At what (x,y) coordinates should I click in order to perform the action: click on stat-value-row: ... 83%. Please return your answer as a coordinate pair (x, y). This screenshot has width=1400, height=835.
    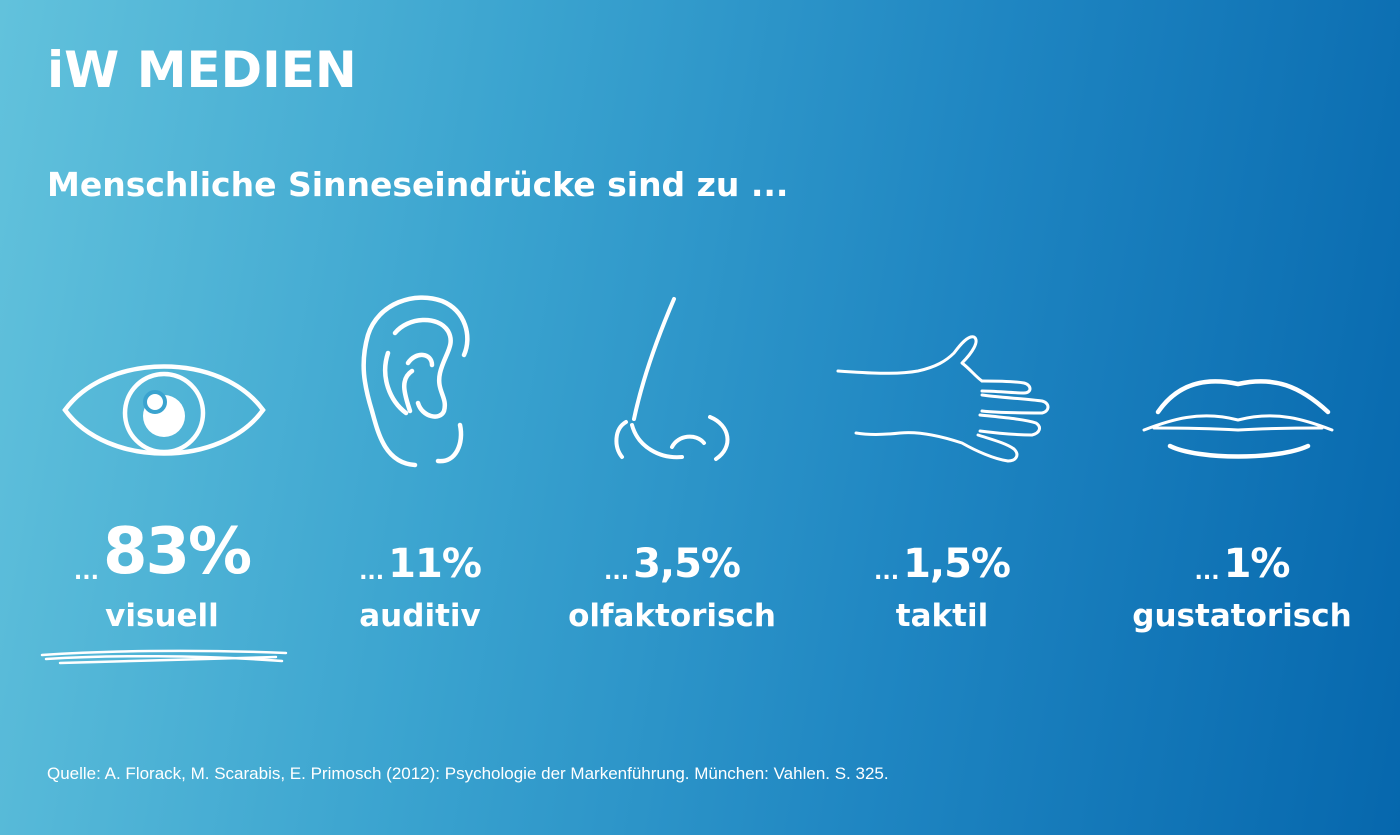
    Looking at the image, I should click on (162, 552).